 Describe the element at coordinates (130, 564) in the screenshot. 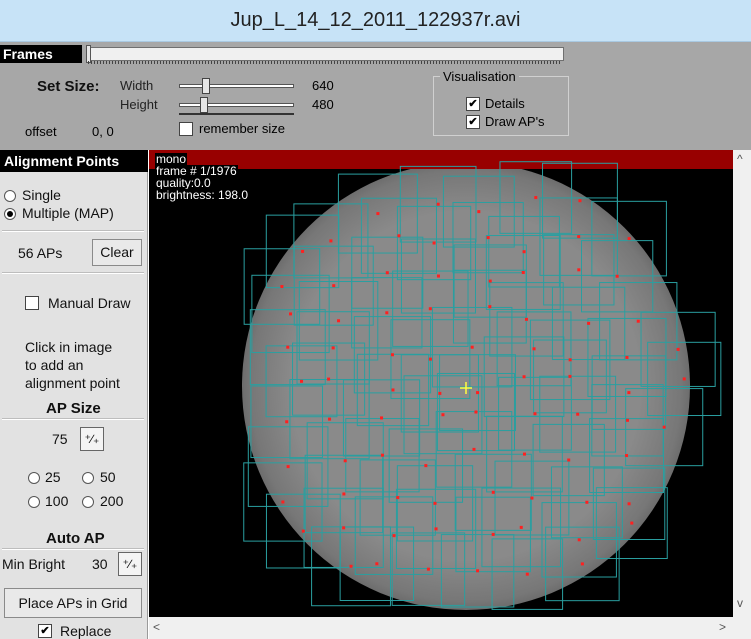

I see `min-bright-stepper: ⁺∕₊` at that location.